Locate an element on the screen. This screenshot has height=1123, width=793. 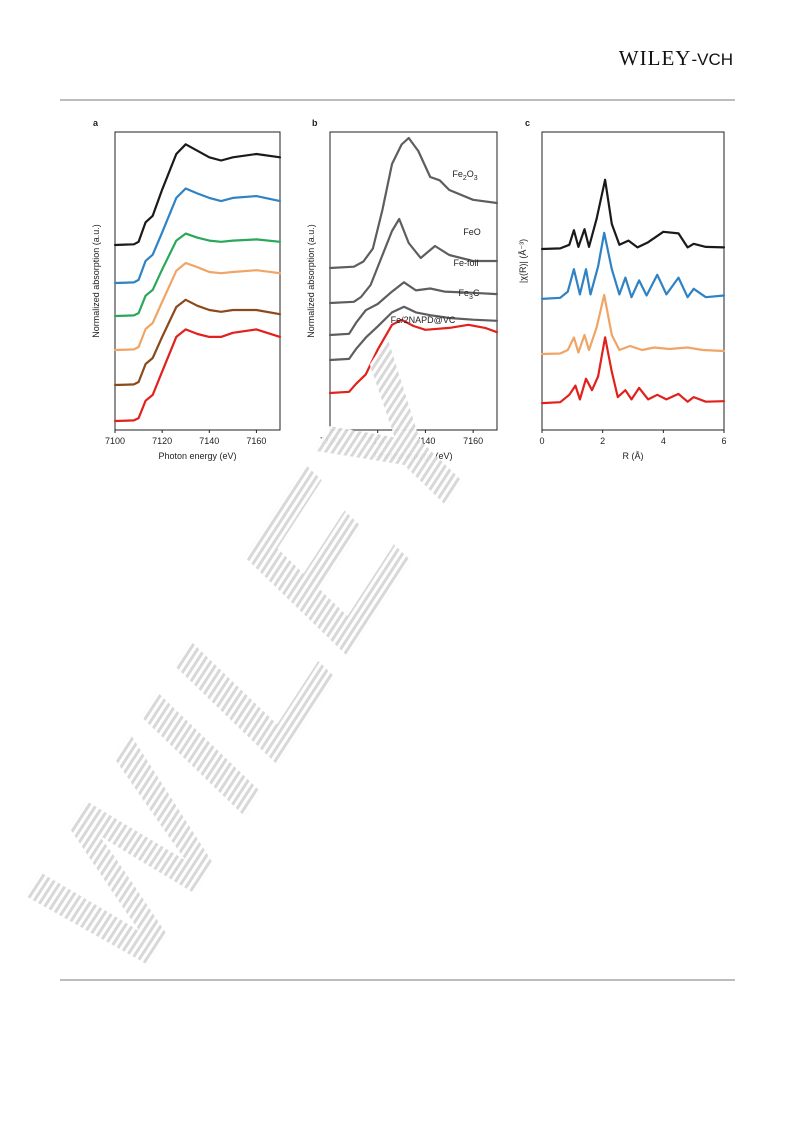
x-tick-label: 4 is located at coordinates (663, 441).